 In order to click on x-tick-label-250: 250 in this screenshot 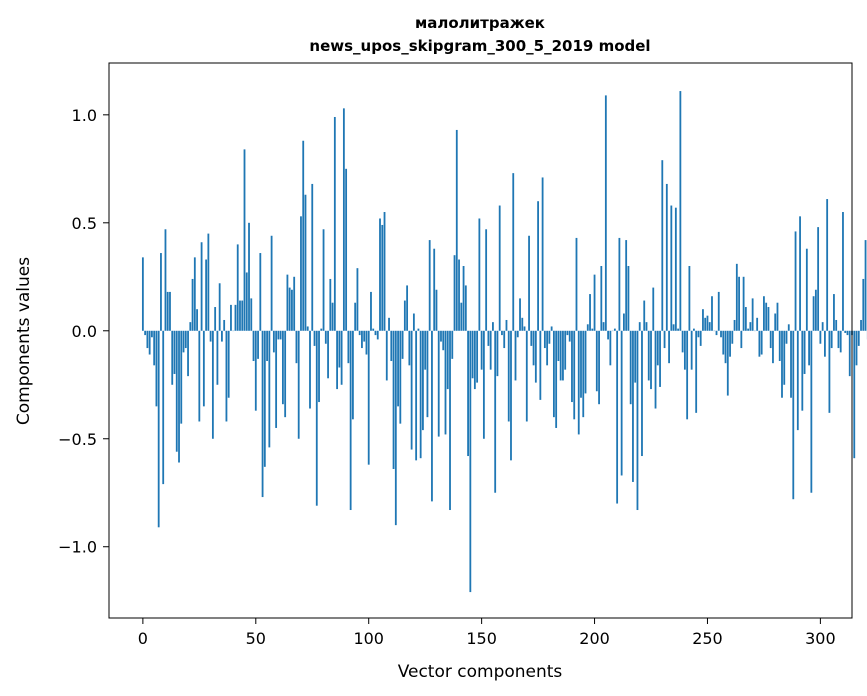, I will do `click(707, 638)`.